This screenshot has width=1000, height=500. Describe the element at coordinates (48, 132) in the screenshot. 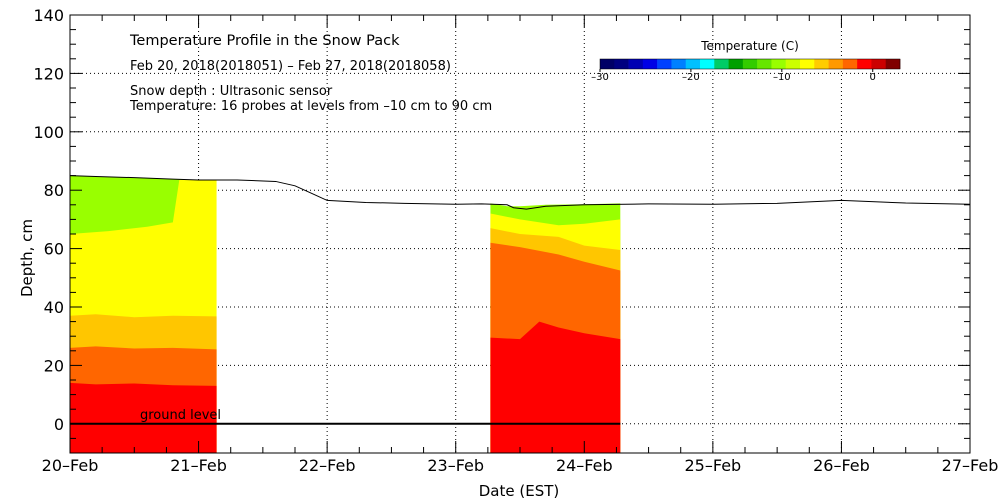

I see `y-tick-label: 100` at that location.